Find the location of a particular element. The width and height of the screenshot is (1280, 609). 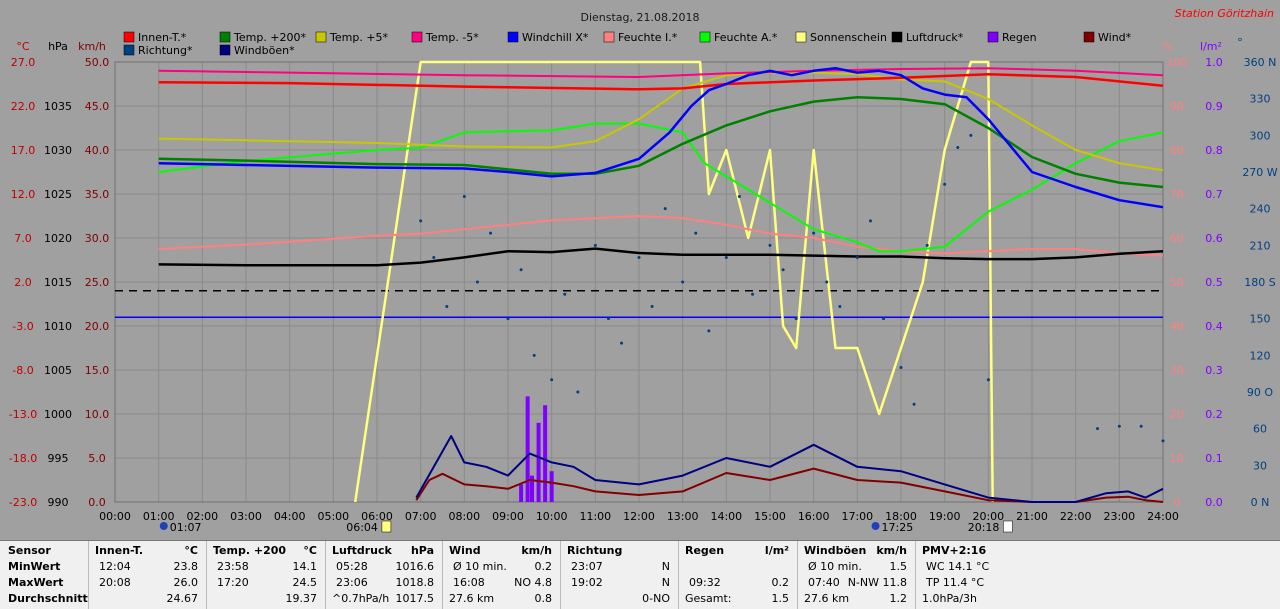

rain-tick-label: 0.1 is located at coordinates (1214, 458).